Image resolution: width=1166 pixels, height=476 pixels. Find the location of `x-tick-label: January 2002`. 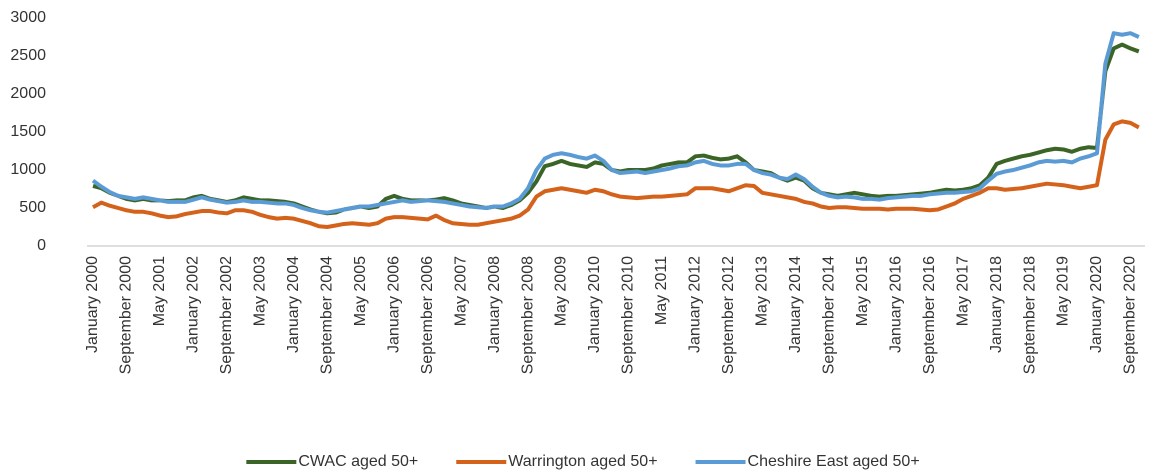

x-tick-label: January 2002 is located at coordinates (193, 304).